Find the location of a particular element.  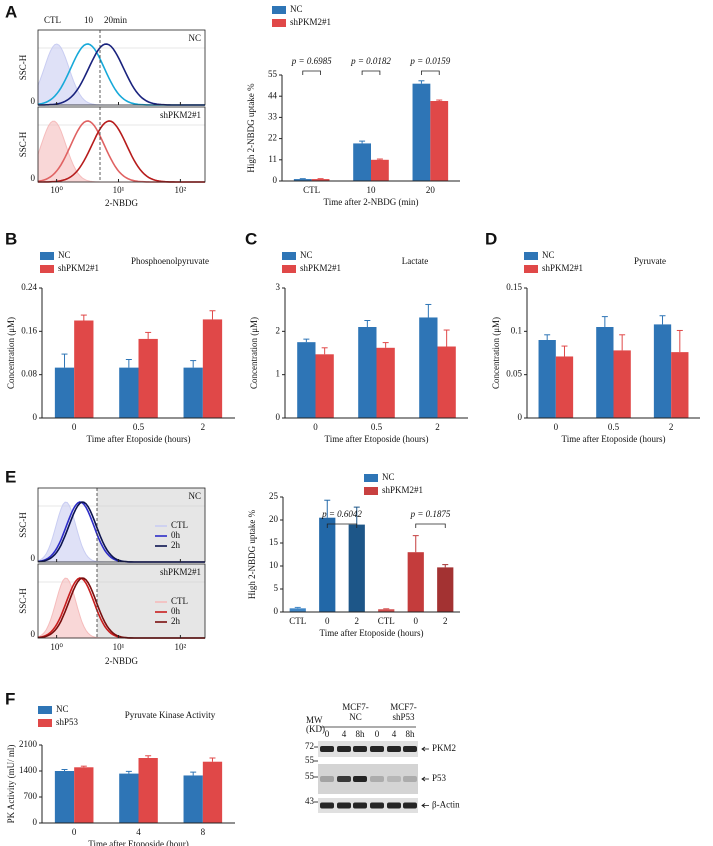

header-label: 10 is located at coordinates (89, 20).